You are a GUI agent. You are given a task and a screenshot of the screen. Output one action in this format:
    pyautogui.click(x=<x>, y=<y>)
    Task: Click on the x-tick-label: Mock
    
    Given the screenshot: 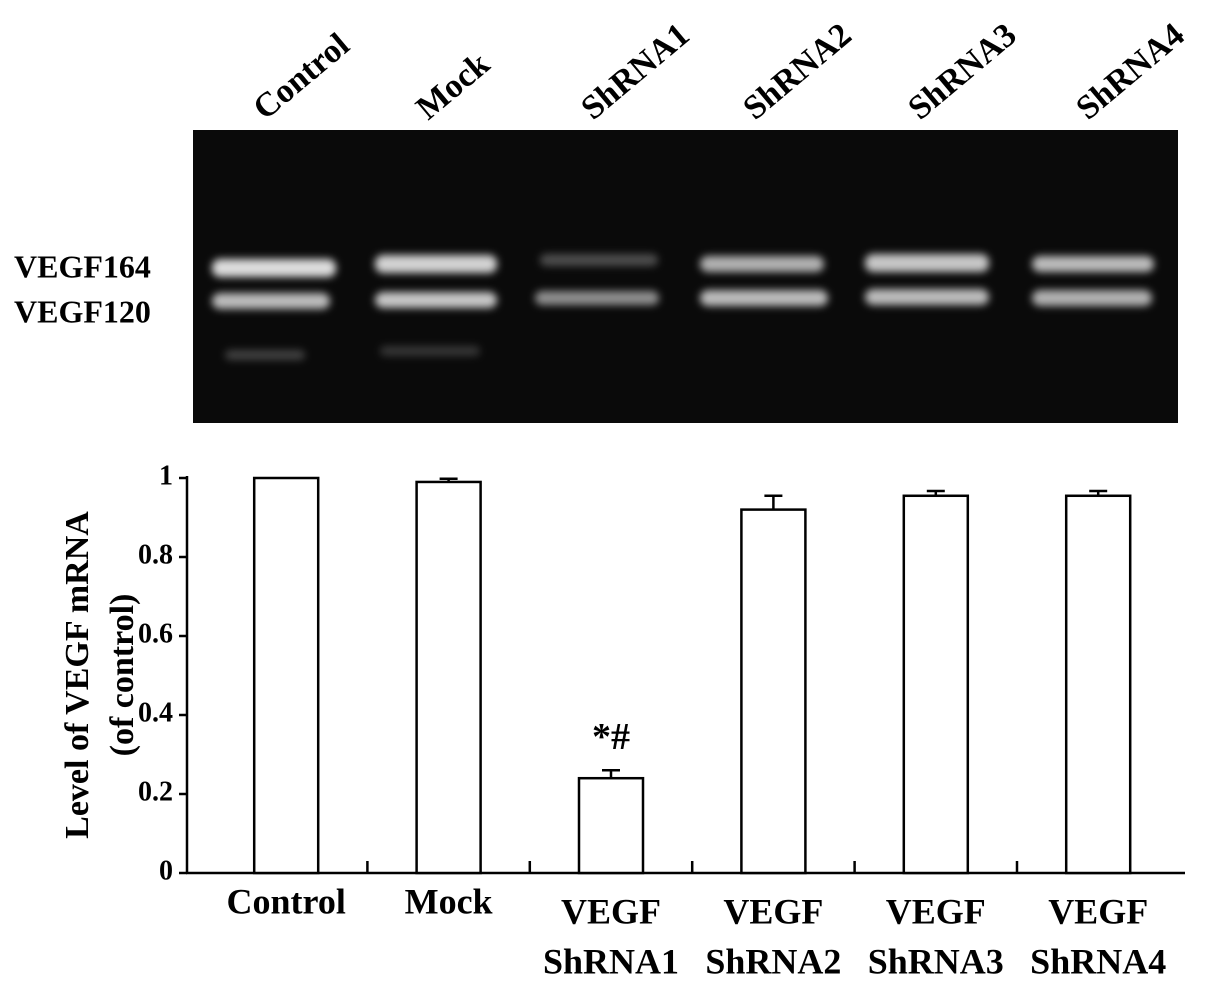 What is the action you would take?
    pyautogui.click(x=449, y=901)
    